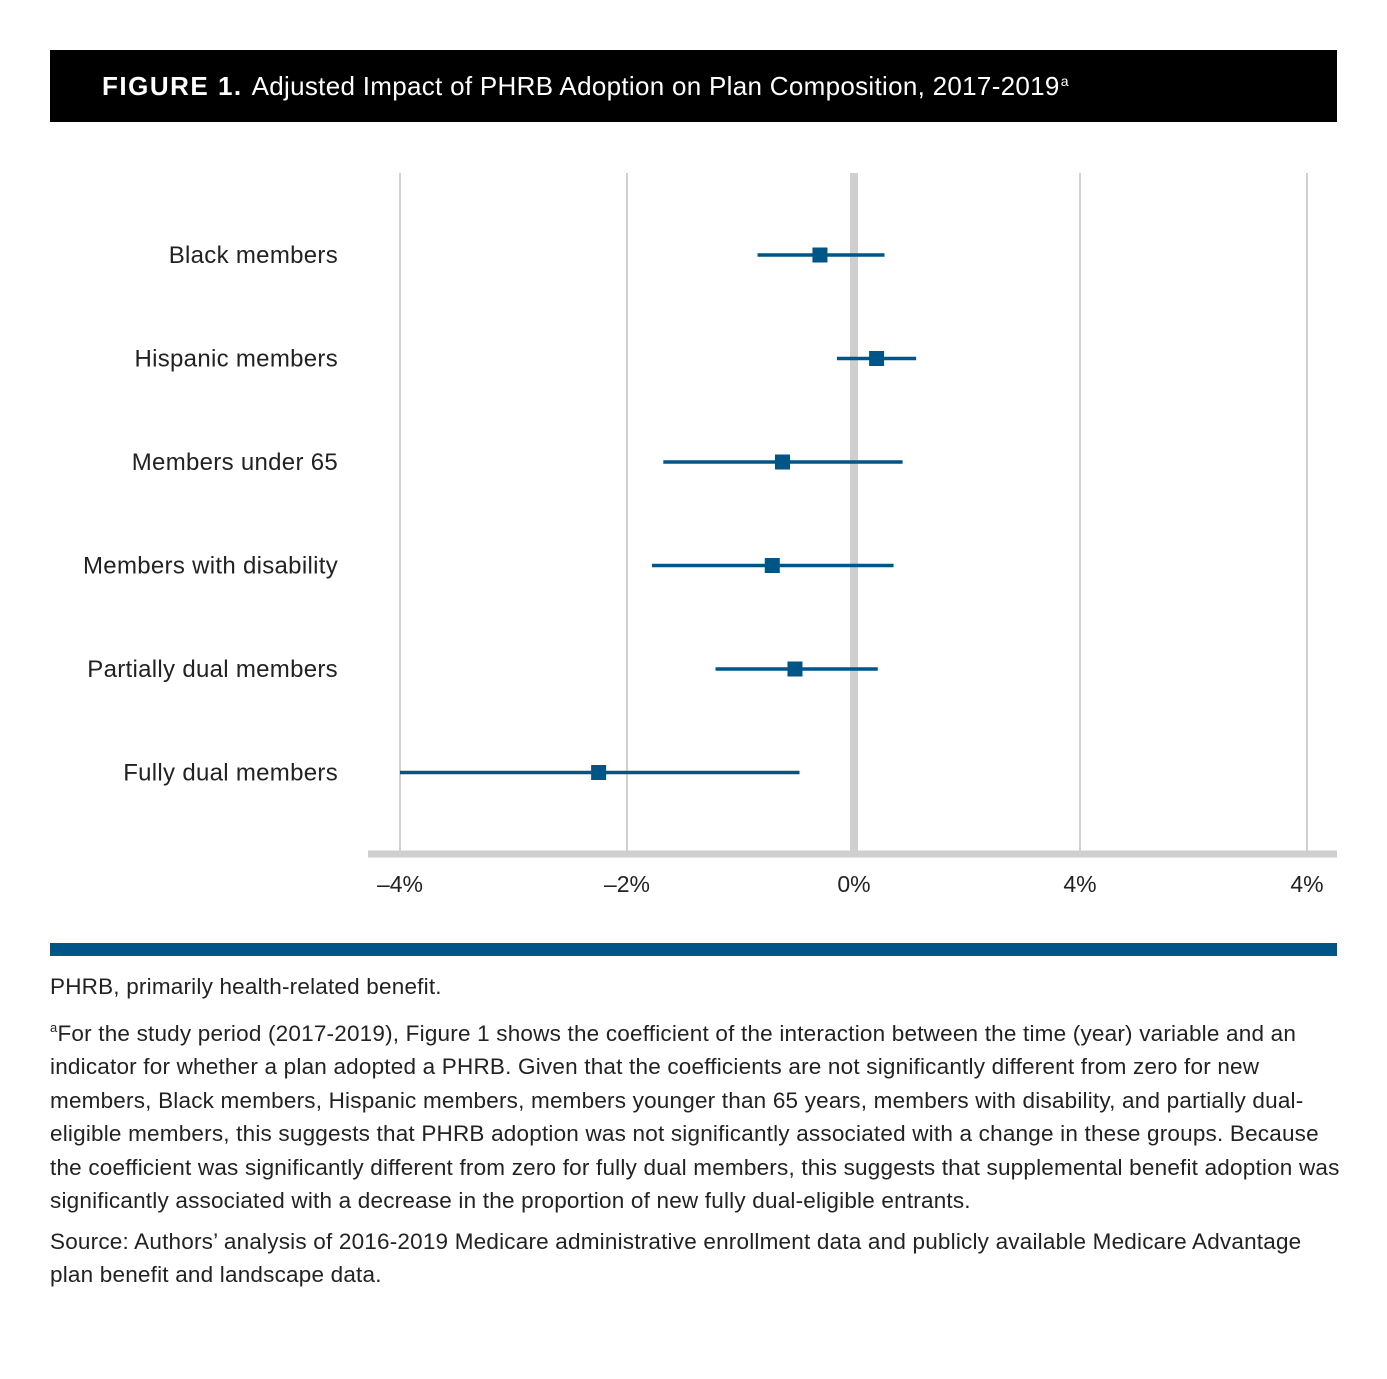 Image resolution: width=1387 pixels, height=1379 pixels. Describe the element at coordinates (1064, 80) in the screenshot. I see `figure-title-superscript: a` at that location.